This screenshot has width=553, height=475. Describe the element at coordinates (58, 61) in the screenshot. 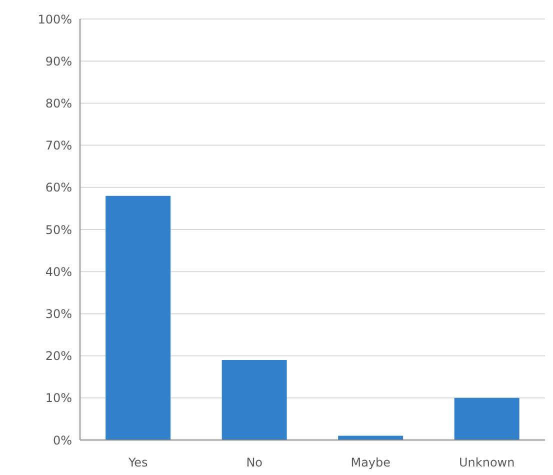

I see `y-tick-label: 90%` at that location.